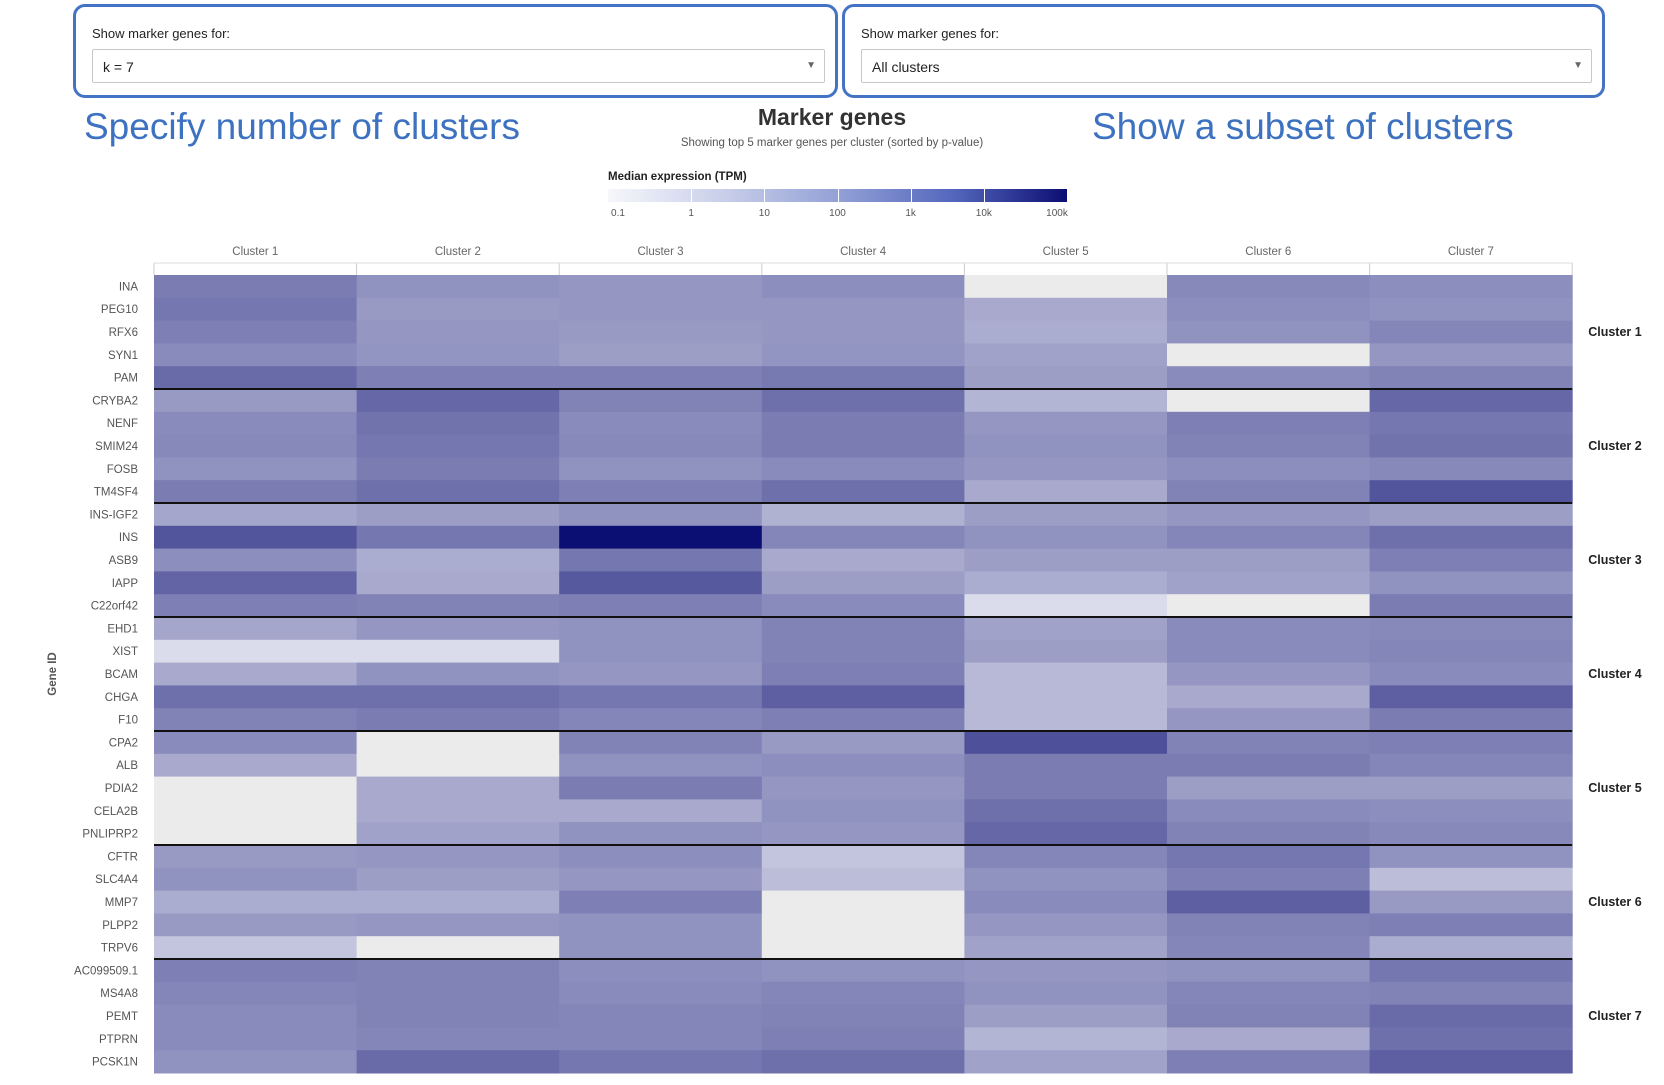  What do you see at coordinates (1615, 560) in the screenshot?
I see `group-label: Cluster 3` at bounding box center [1615, 560].